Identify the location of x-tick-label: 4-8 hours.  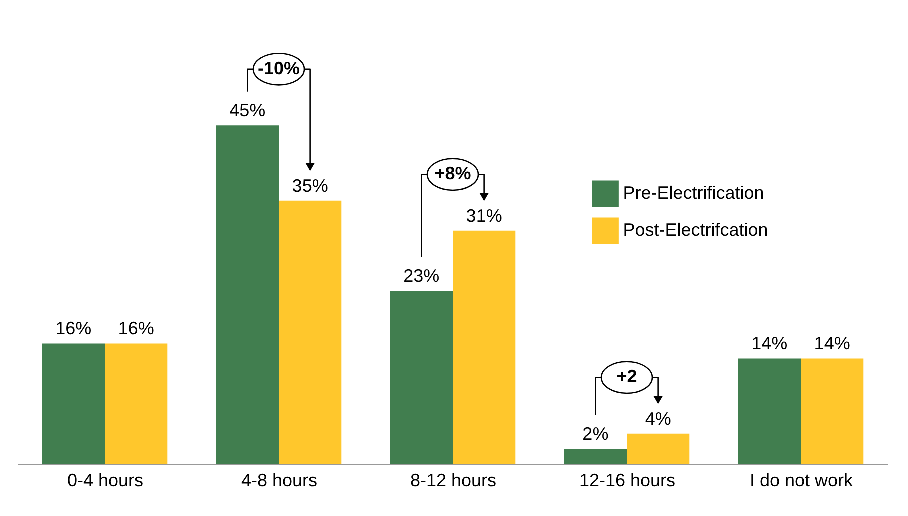
(279, 480).